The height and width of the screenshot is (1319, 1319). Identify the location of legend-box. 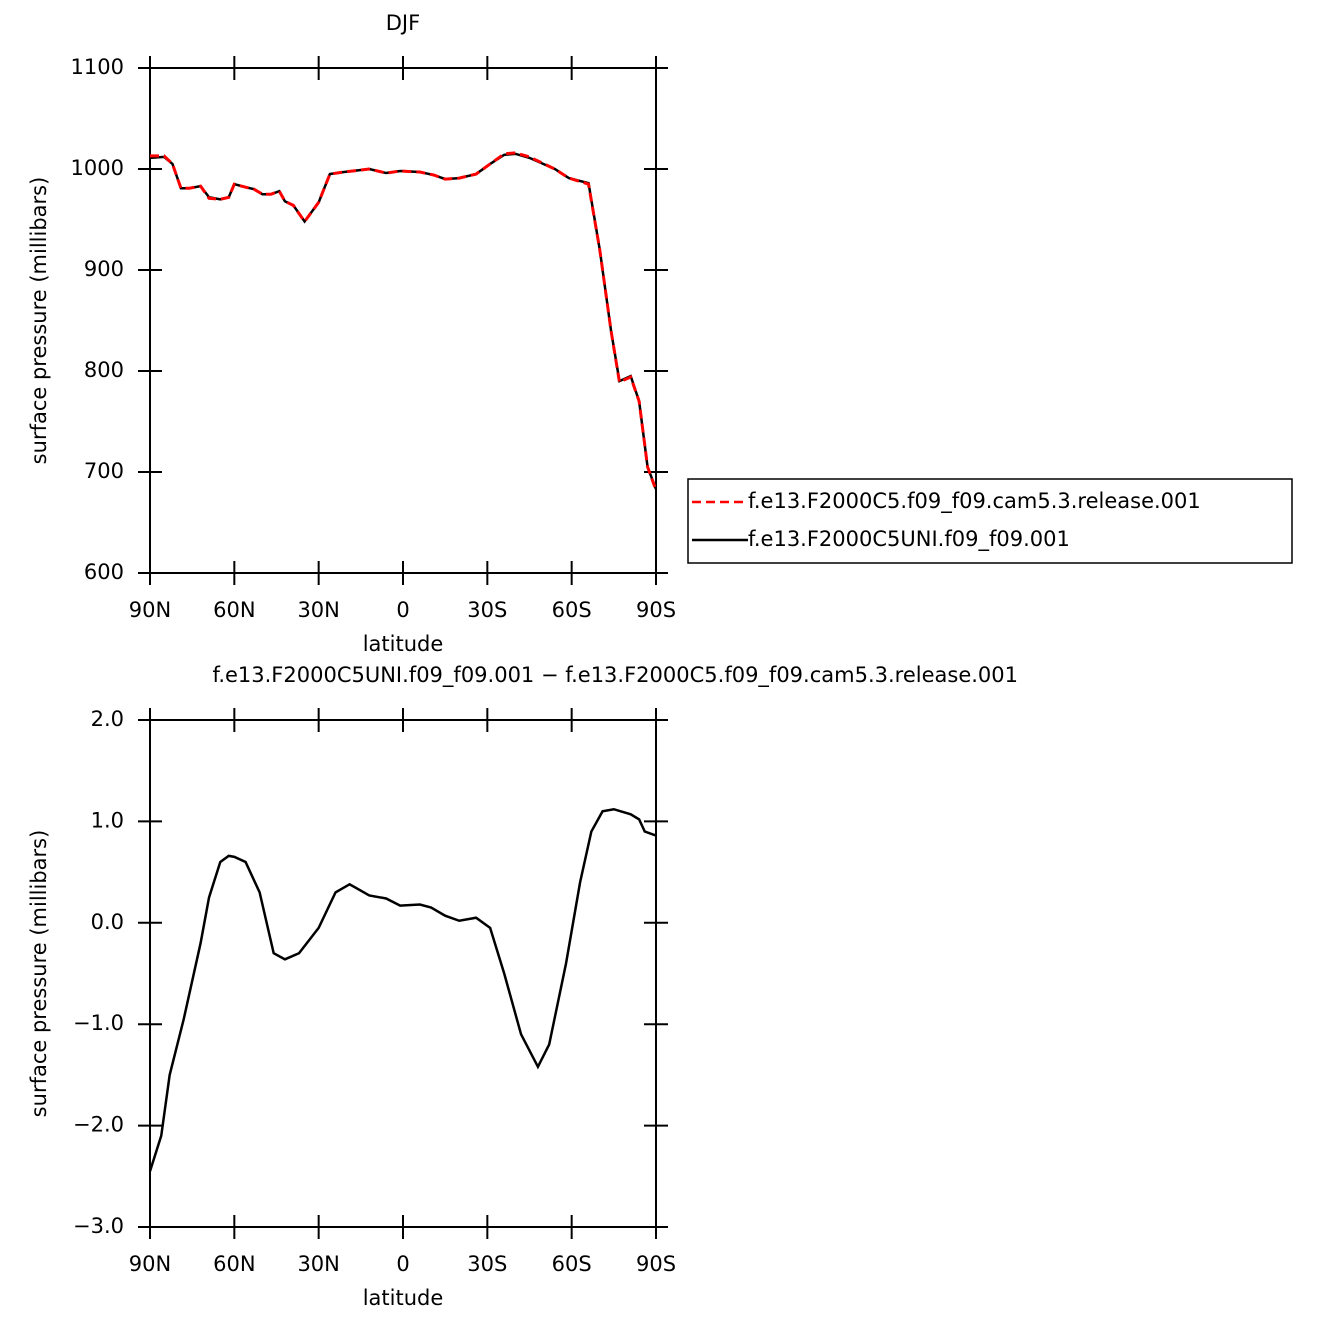
(990, 521).